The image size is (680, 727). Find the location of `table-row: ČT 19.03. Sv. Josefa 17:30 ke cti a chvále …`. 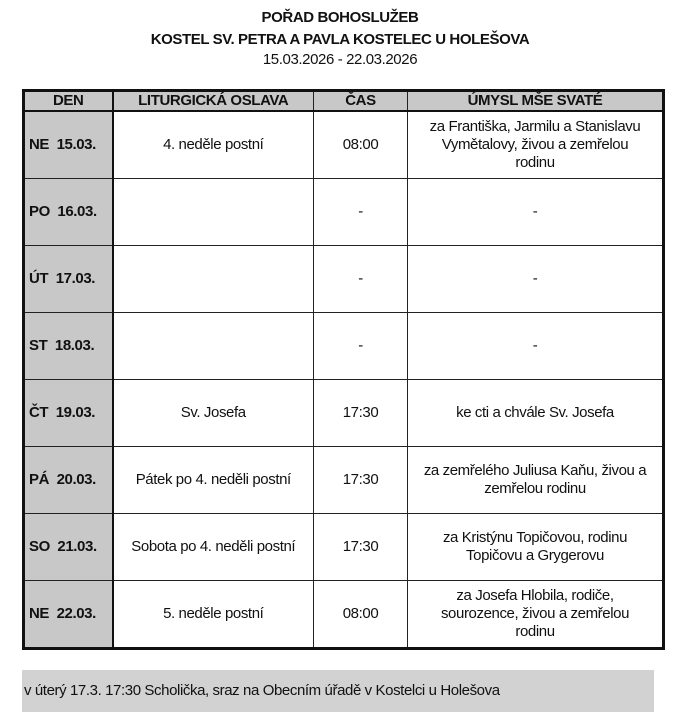

table-row: ČT 19.03. Sv. Josefa 17:30 ke cti a chvále … is located at coordinates (343, 413).